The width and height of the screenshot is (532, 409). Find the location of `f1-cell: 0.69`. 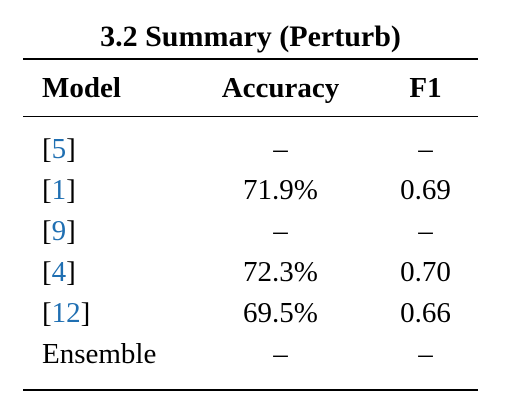

f1-cell: 0.69 is located at coordinates (425, 190).